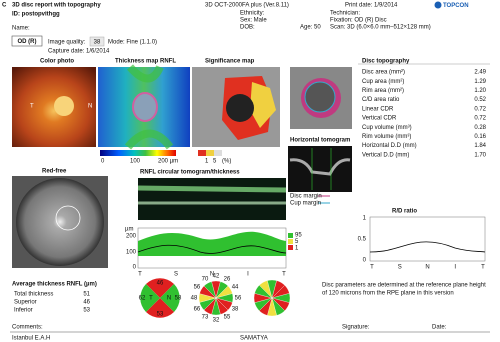 Image resolution: width=500 pixels, height=342 pixels. What do you see at coordinates (480, 146) in the screenshot?
I see `param-value: 1.84` at bounding box center [480, 146].